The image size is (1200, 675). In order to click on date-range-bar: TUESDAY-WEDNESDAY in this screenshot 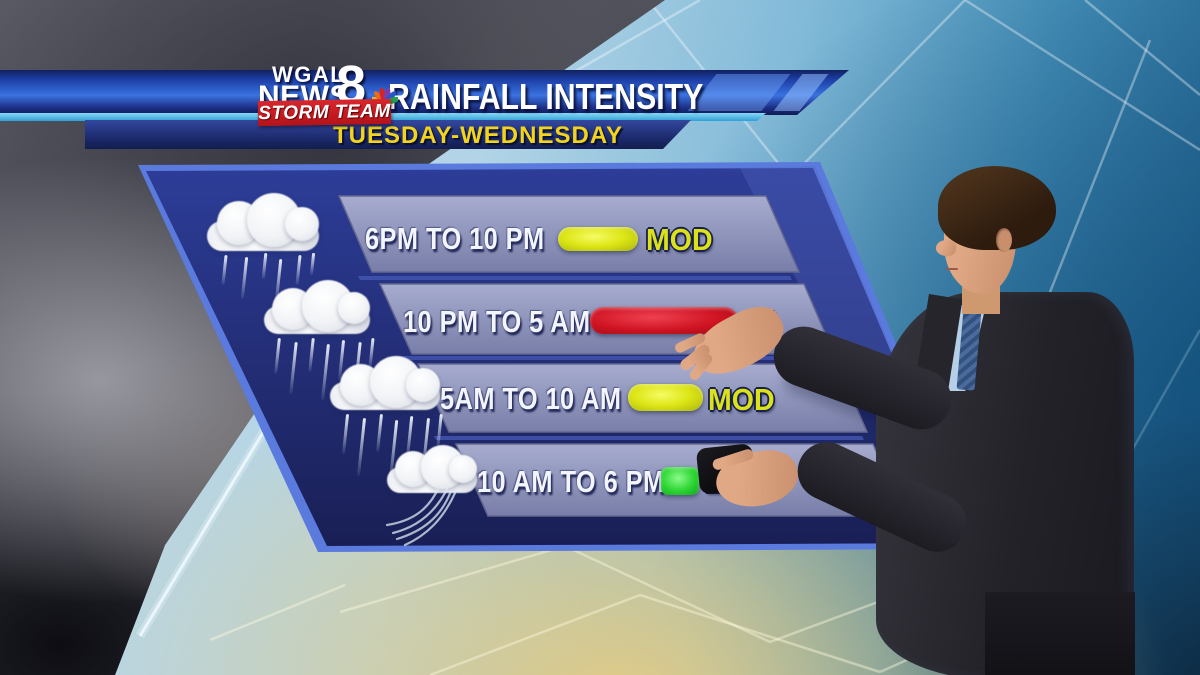, I will do `click(388, 134)`.